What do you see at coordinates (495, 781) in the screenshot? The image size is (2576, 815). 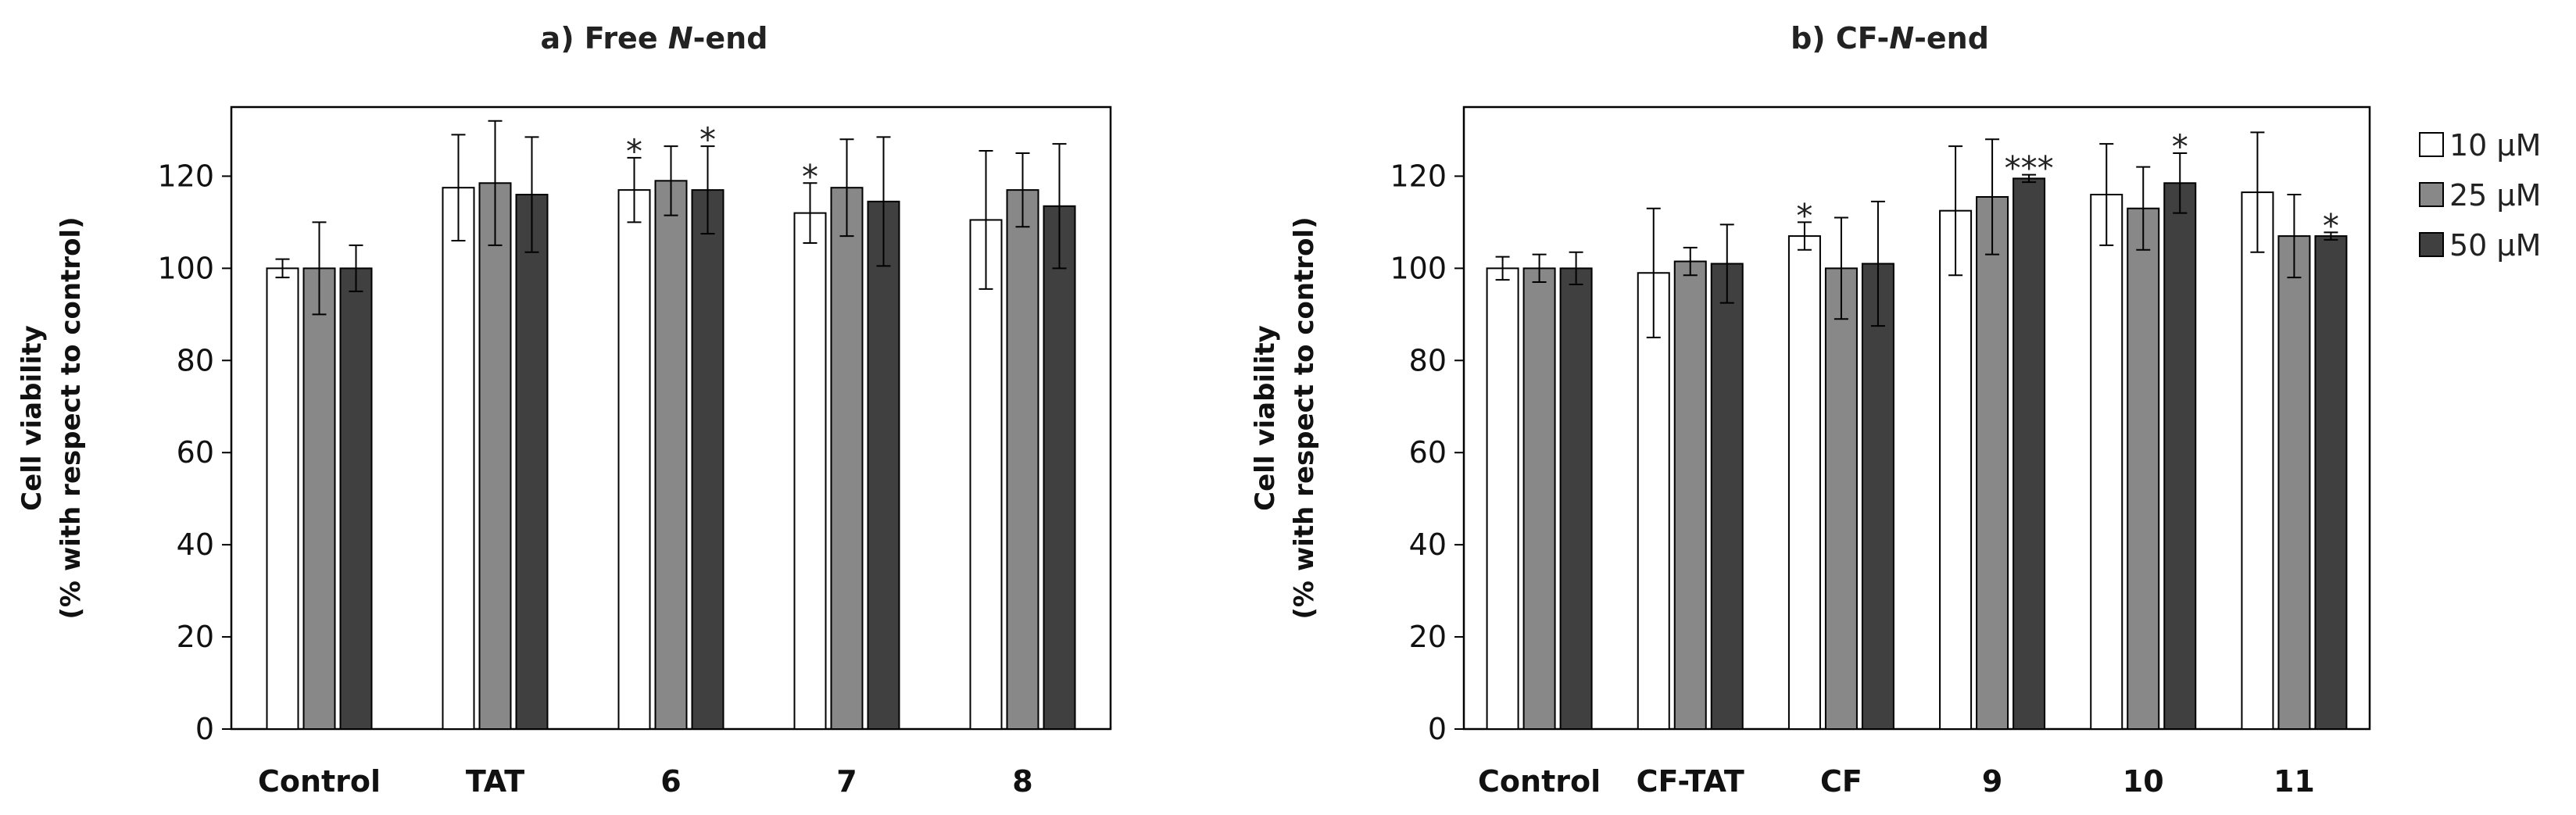 I see `x-category-label: TAT` at bounding box center [495, 781].